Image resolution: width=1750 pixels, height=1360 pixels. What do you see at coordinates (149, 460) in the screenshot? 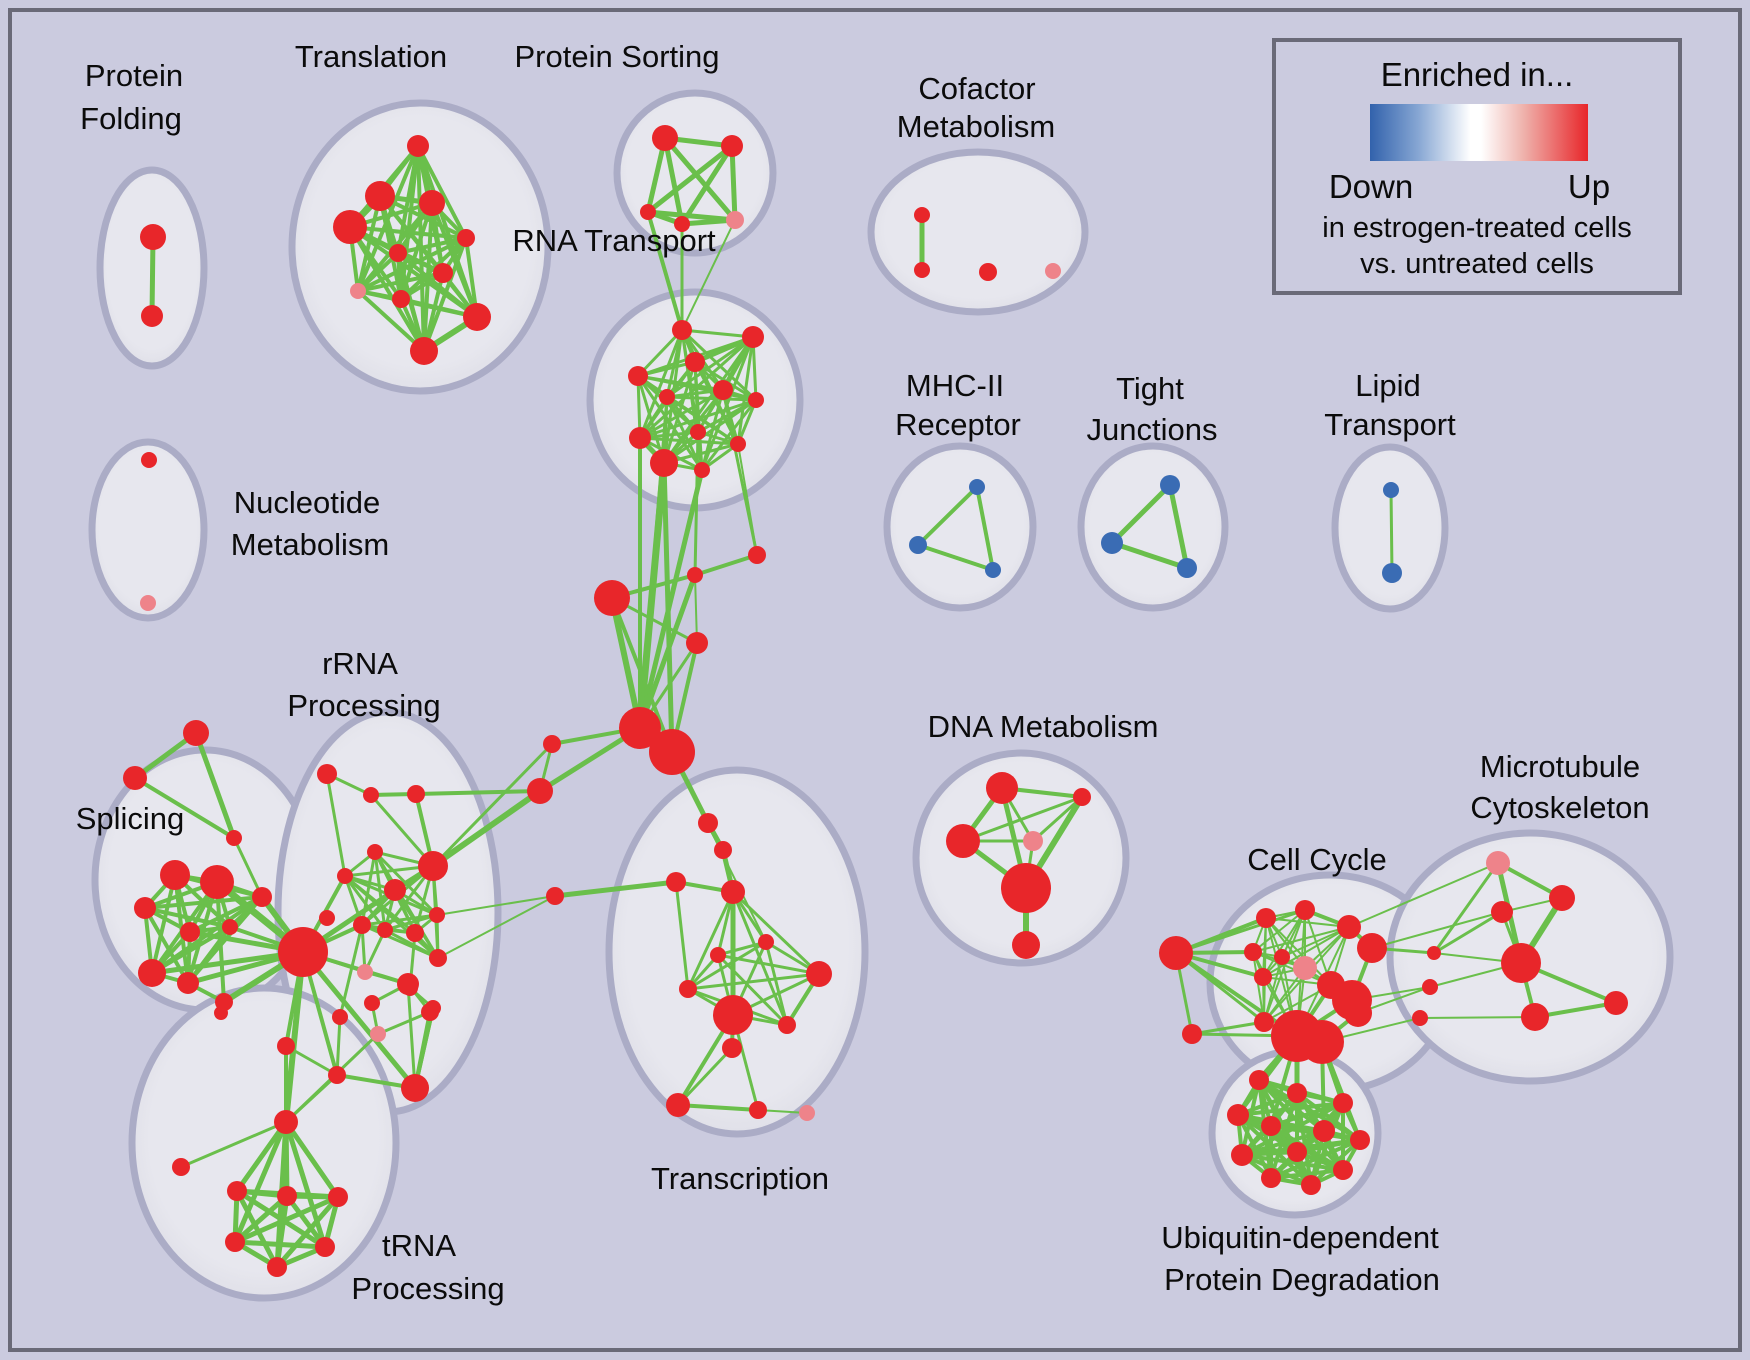
I see `node-nm1` at bounding box center [149, 460].